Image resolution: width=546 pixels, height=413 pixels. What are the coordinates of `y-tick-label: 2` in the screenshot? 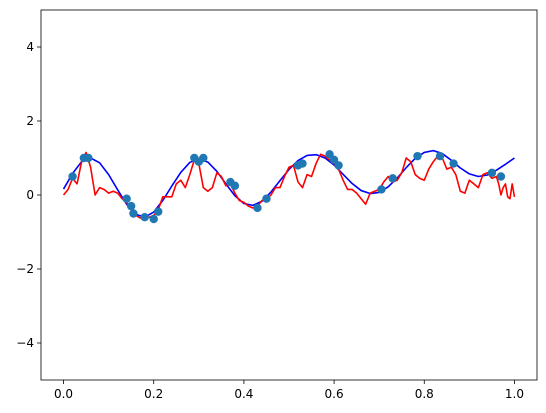 It's located at (30, 121).